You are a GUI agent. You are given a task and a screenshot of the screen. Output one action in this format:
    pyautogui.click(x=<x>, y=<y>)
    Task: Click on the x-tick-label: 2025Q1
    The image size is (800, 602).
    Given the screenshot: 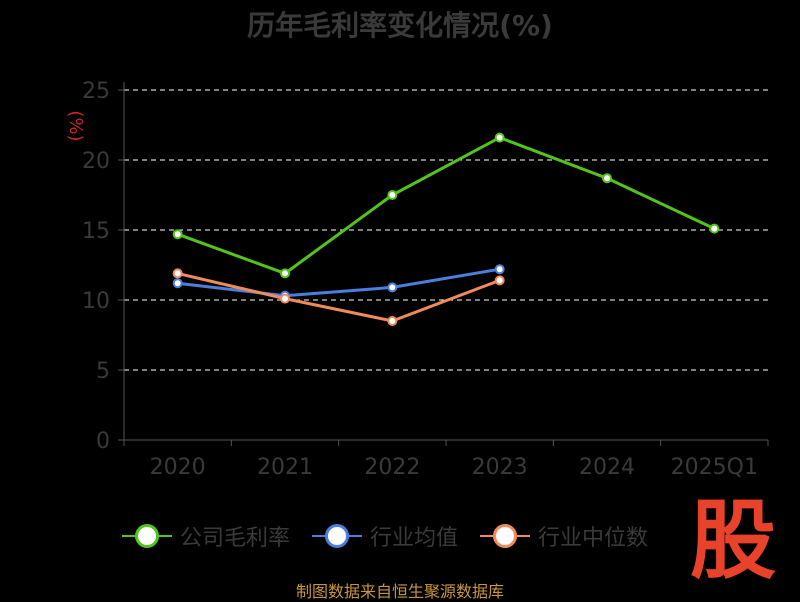 What is the action you would take?
    pyautogui.click(x=714, y=467)
    